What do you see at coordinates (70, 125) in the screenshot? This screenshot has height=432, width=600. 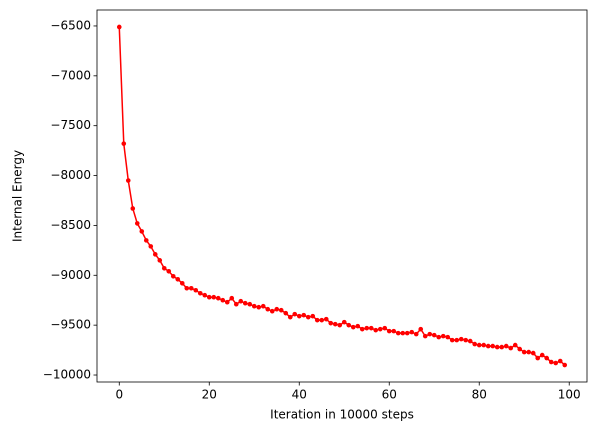 I see `y-tick-label: −7500` at bounding box center [70, 125].